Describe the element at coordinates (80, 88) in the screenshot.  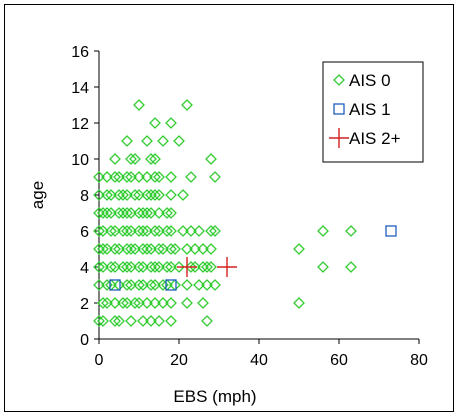
I see `y-tick-label: 14` at that location.